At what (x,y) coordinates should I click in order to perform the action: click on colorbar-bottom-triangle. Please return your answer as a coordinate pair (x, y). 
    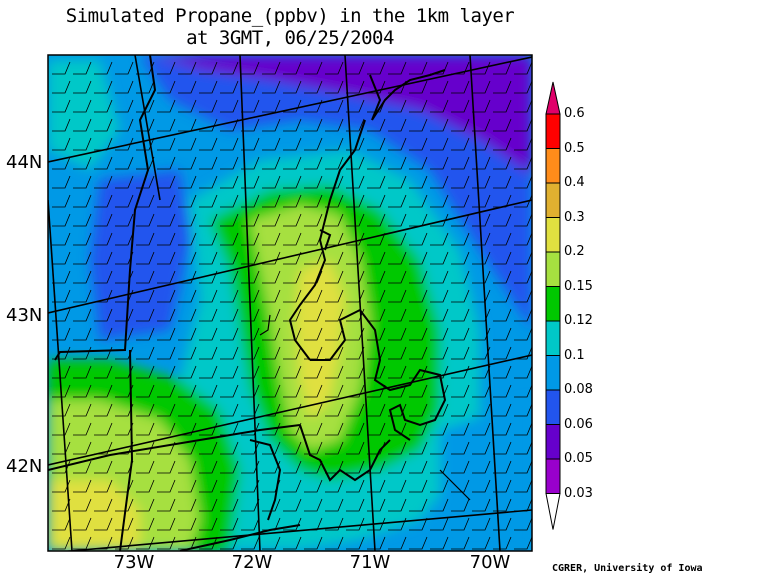
    Looking at the image, I should click on (553, 511).